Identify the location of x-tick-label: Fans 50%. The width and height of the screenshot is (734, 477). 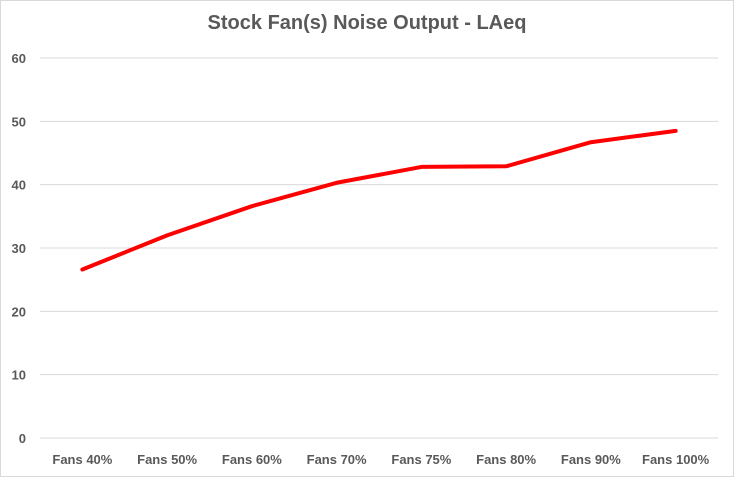
(167, 459).